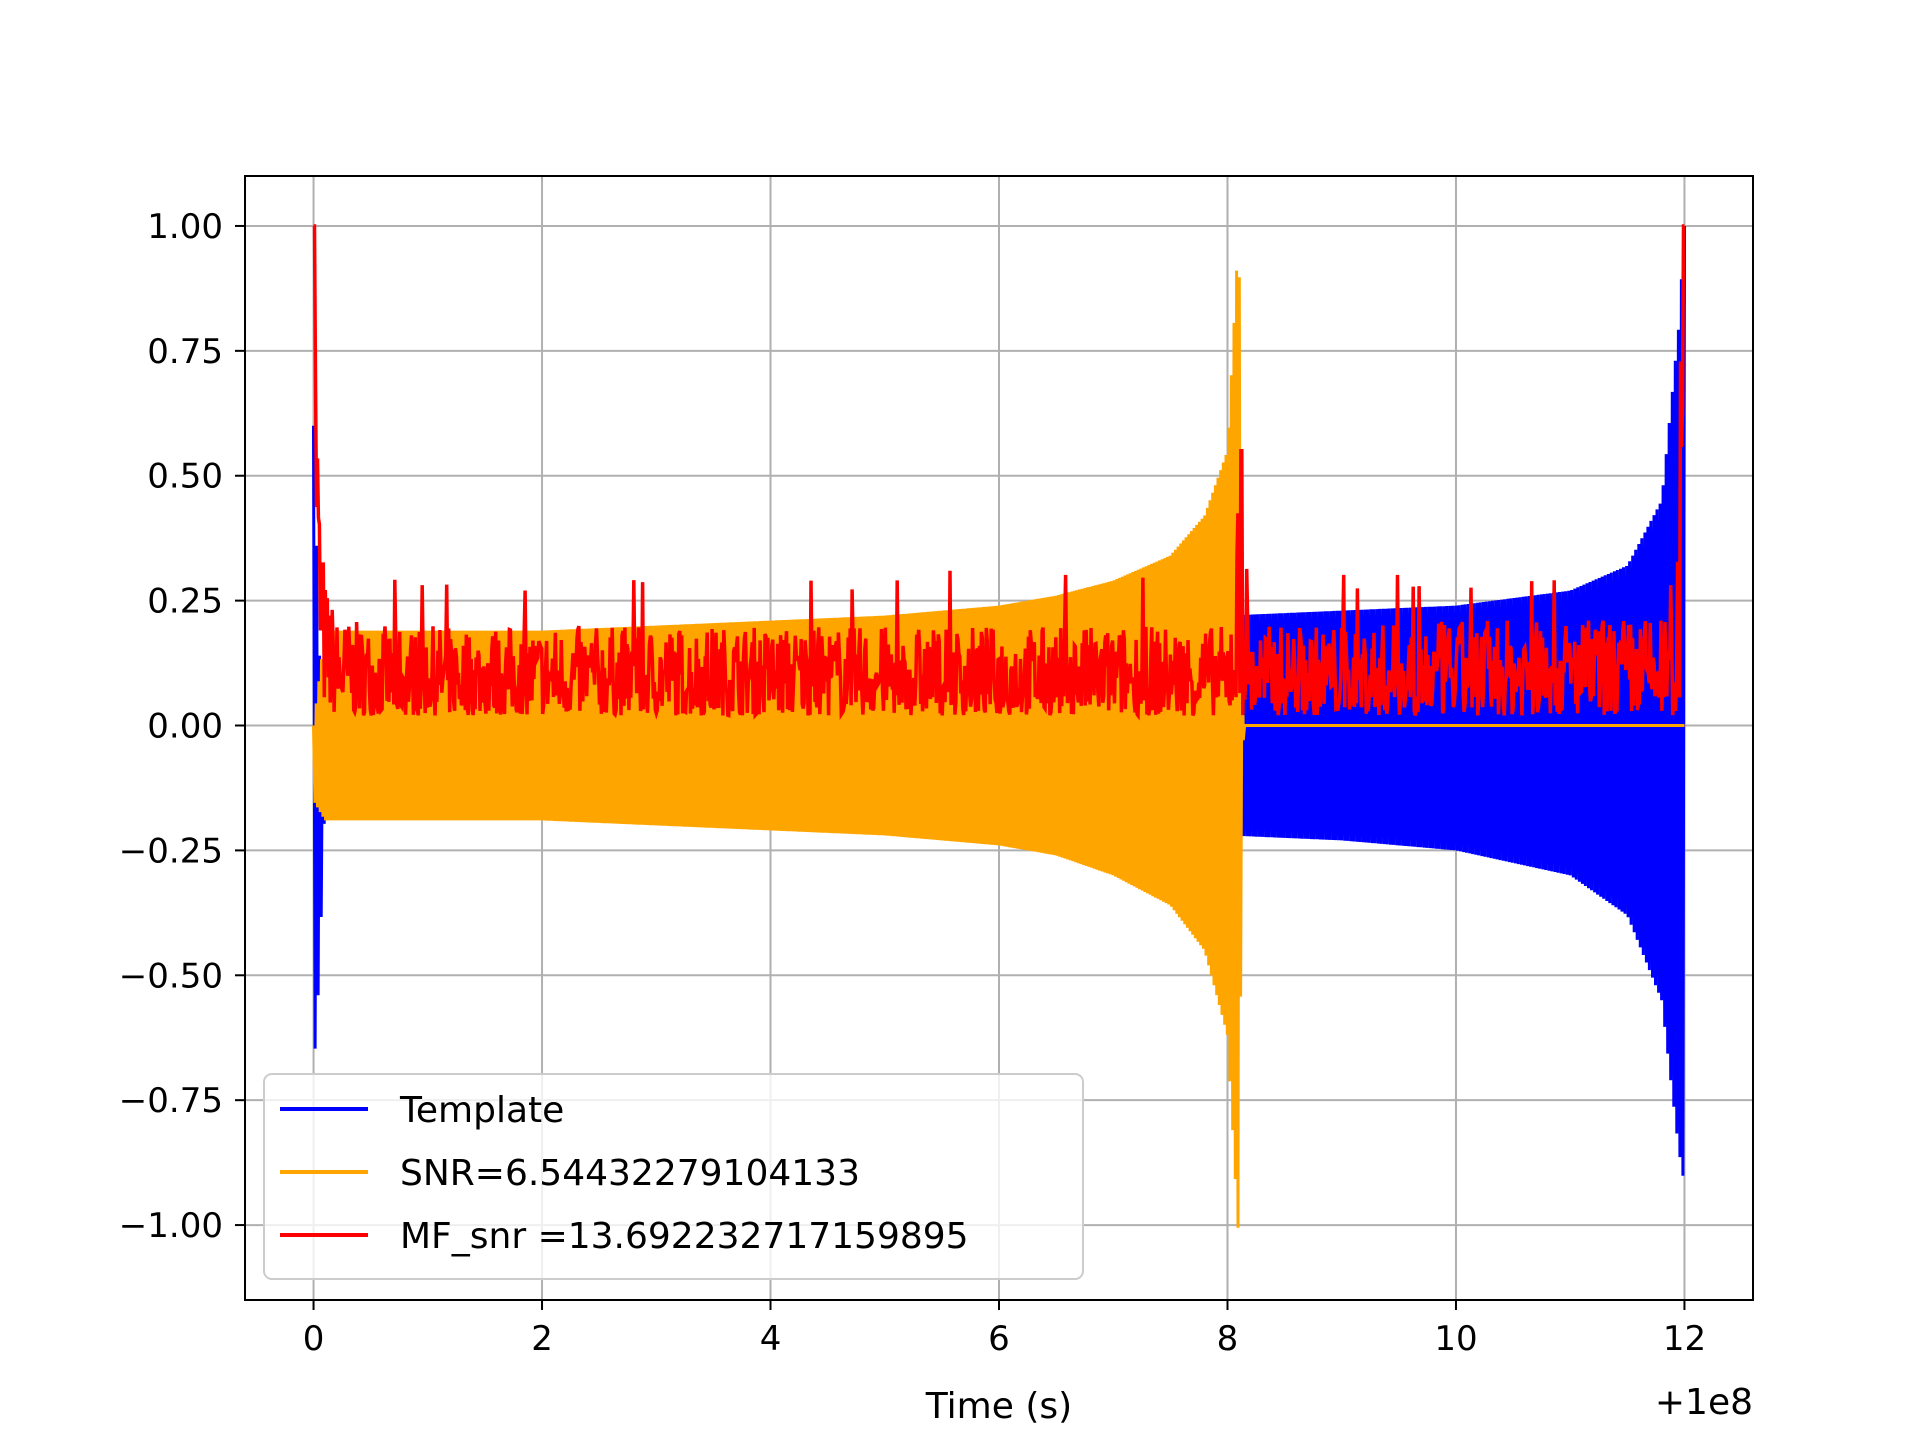 This screenshot has height=1440, width=1920. Describe the element at coordinates (684, 1236) in the screenshot. I see `legend-label-mf-snr: MF_snr =13.692232717159895` at that location.